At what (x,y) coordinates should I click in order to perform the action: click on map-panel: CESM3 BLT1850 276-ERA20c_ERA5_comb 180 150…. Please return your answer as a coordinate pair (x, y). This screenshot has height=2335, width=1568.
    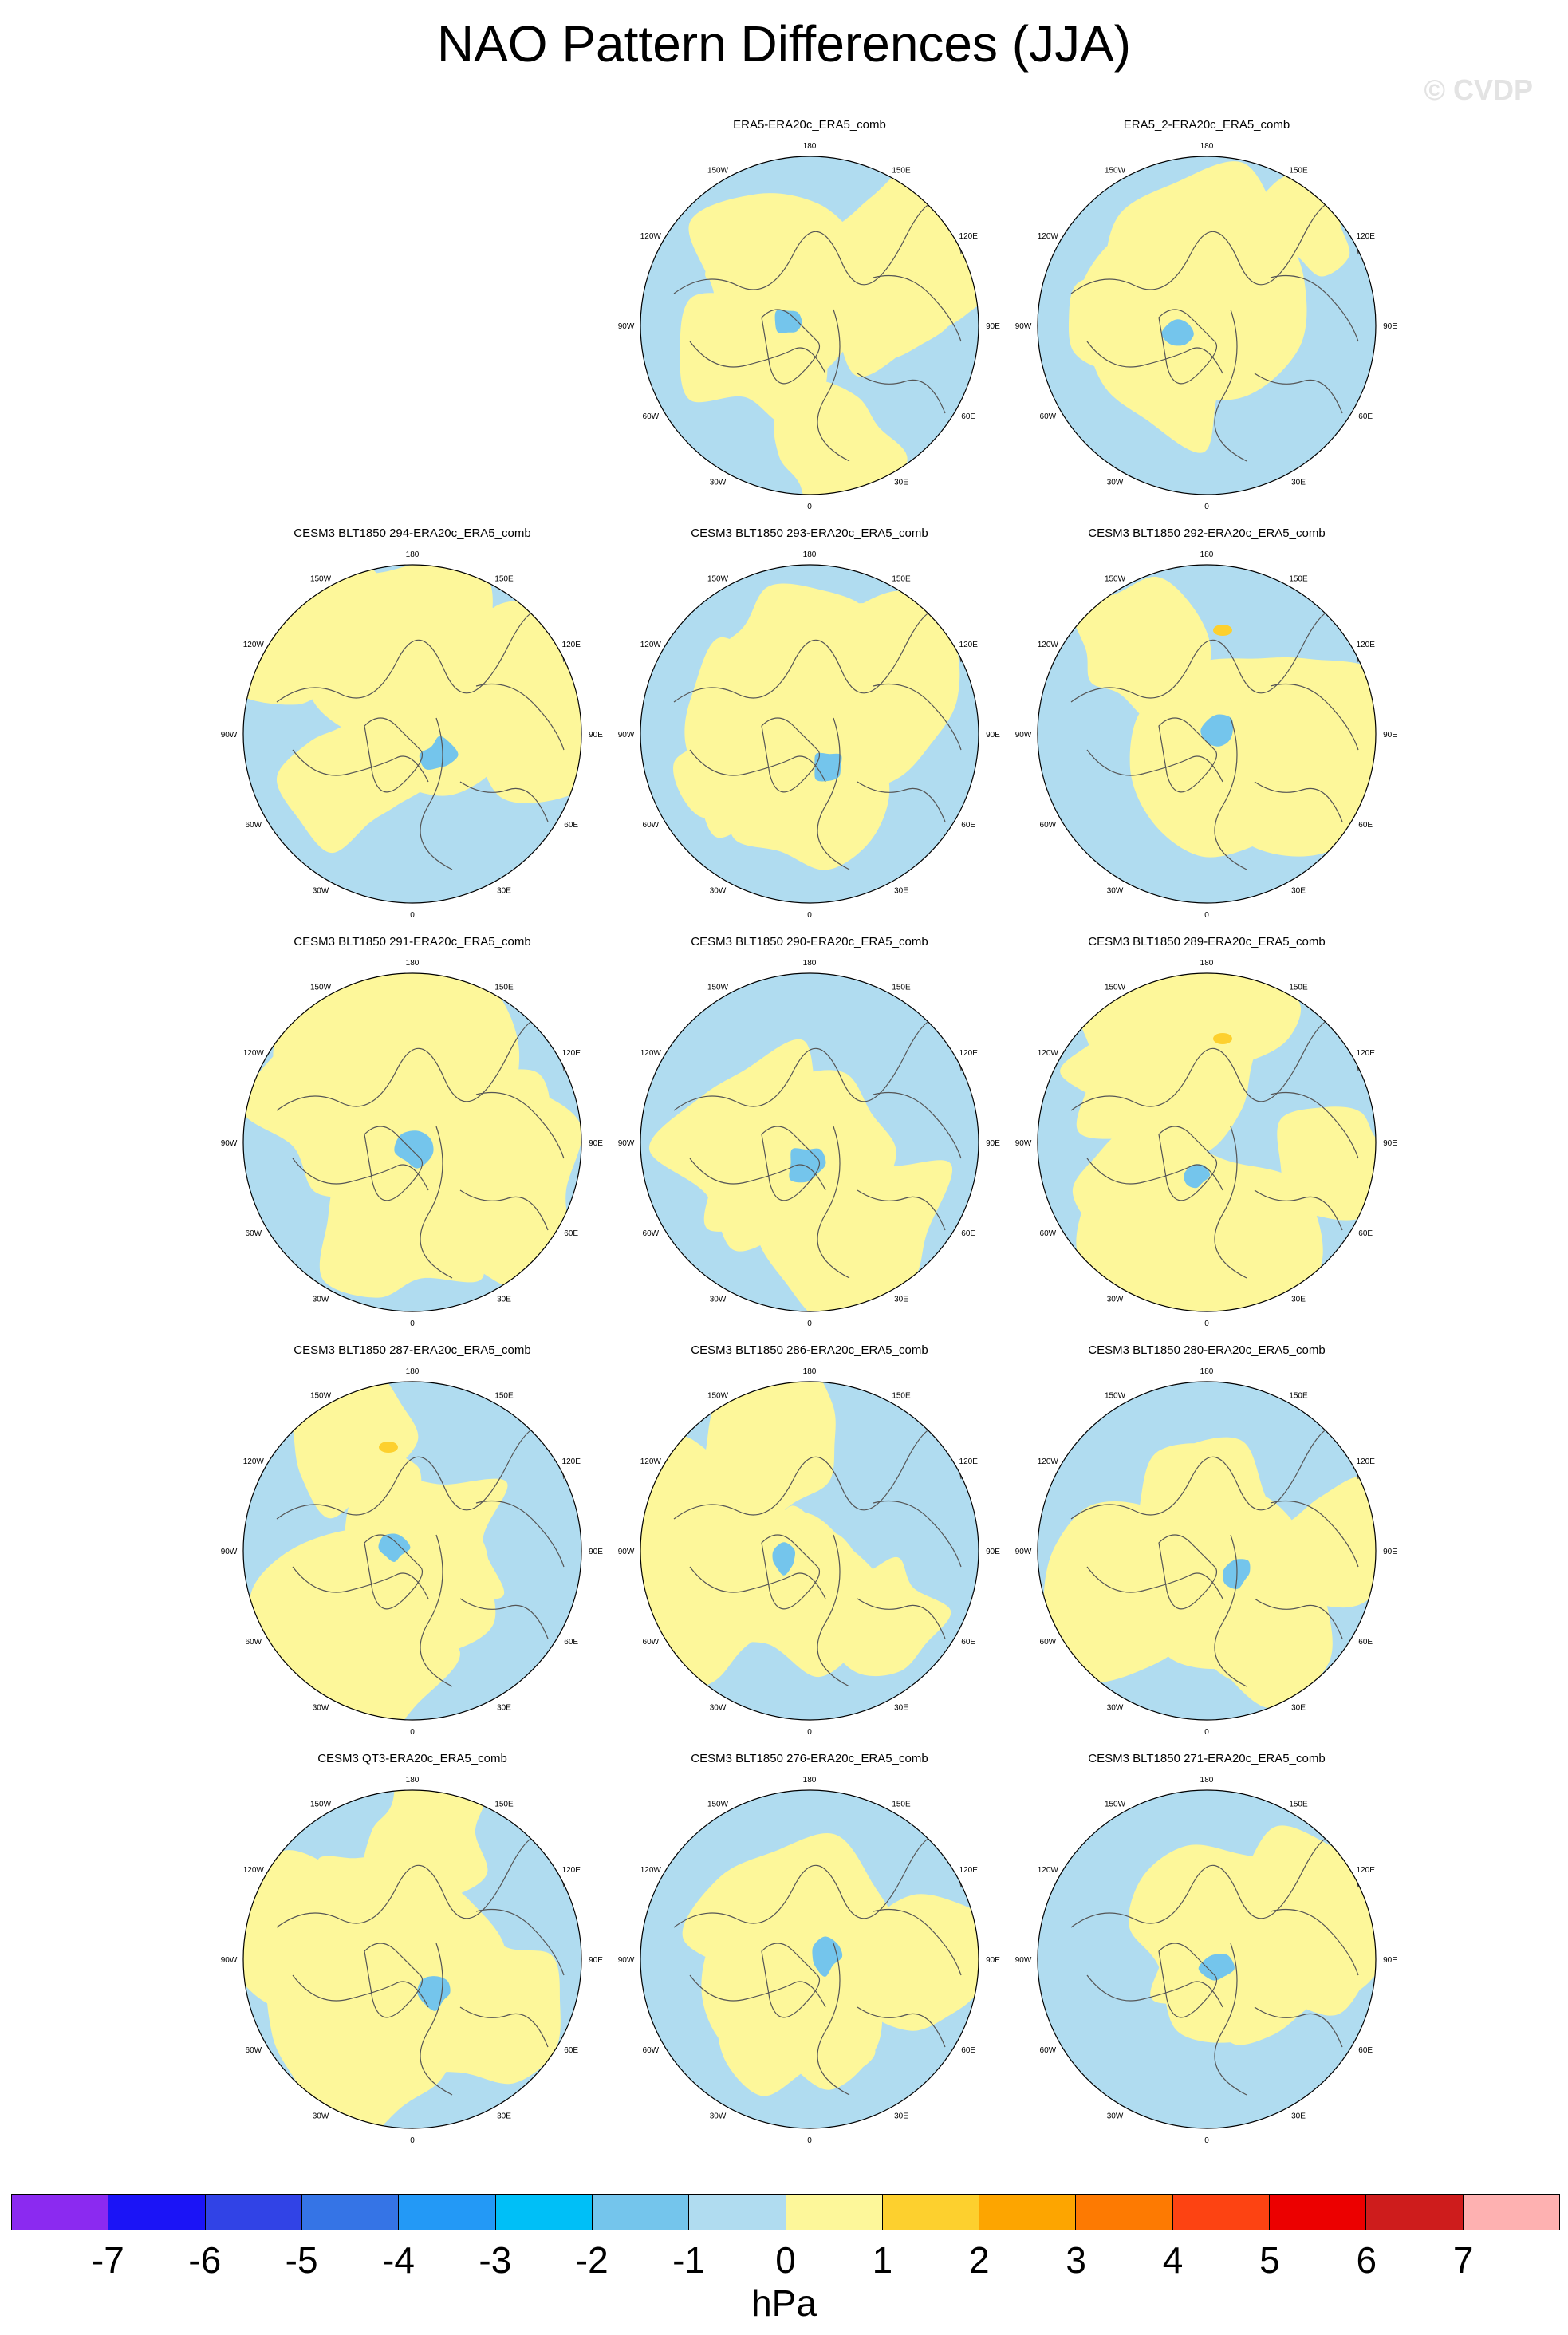
    Looking at the image, I should click on (809, 1947).